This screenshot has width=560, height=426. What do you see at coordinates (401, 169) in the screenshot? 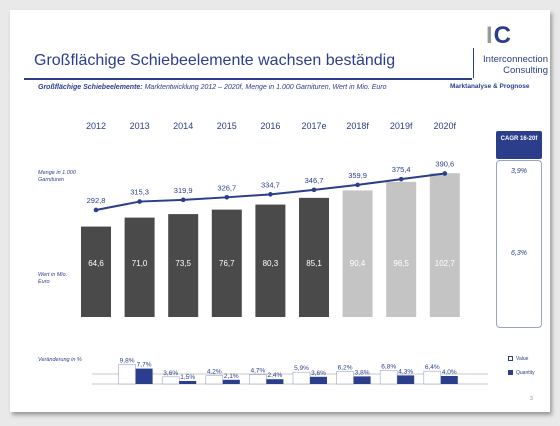
I see `quantity-data-label: 375,4` at bounding box center [401, 169].